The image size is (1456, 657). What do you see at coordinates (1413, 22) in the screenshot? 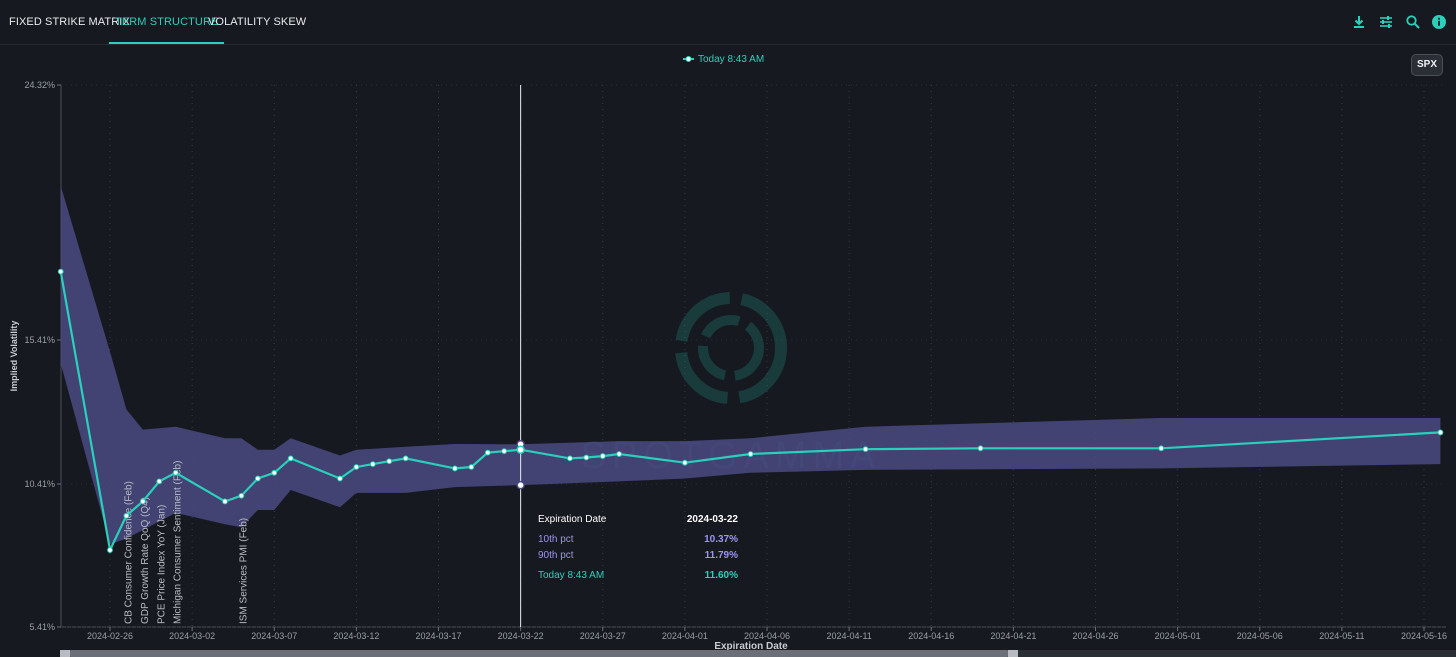
I see `search-icon` at bounding box center [1413, 22].